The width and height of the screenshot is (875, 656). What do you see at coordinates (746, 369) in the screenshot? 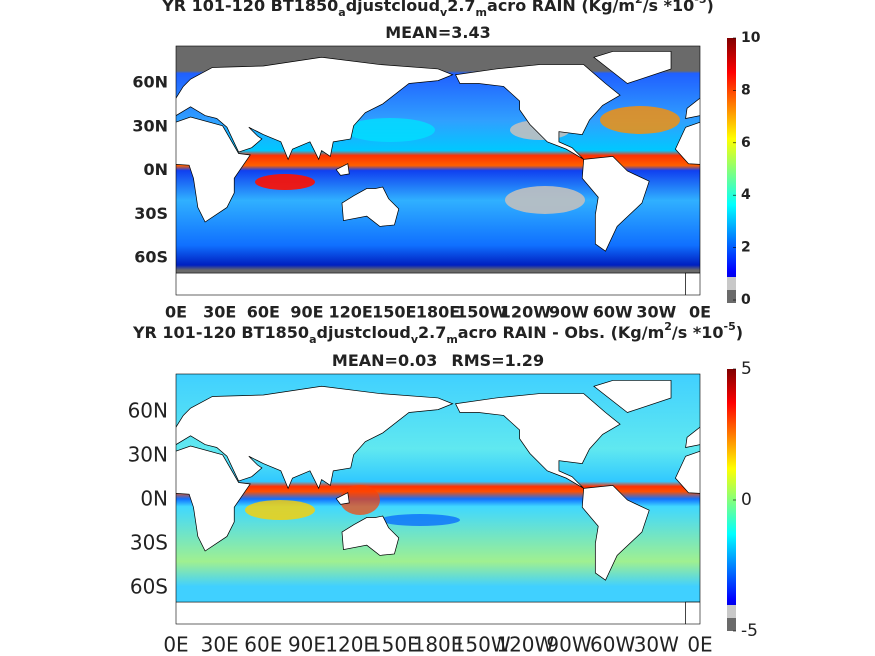
I see `colorbar-tick-label: 5` at bounding box center [746, 369].